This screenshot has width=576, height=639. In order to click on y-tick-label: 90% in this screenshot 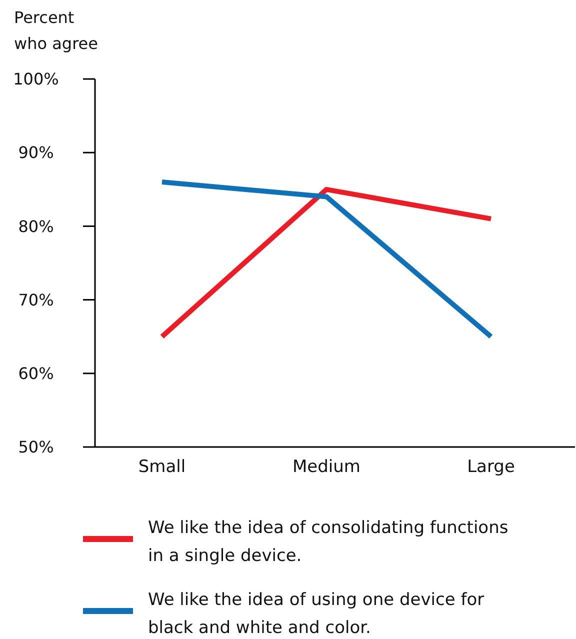, I will do `click(36, 152)`.